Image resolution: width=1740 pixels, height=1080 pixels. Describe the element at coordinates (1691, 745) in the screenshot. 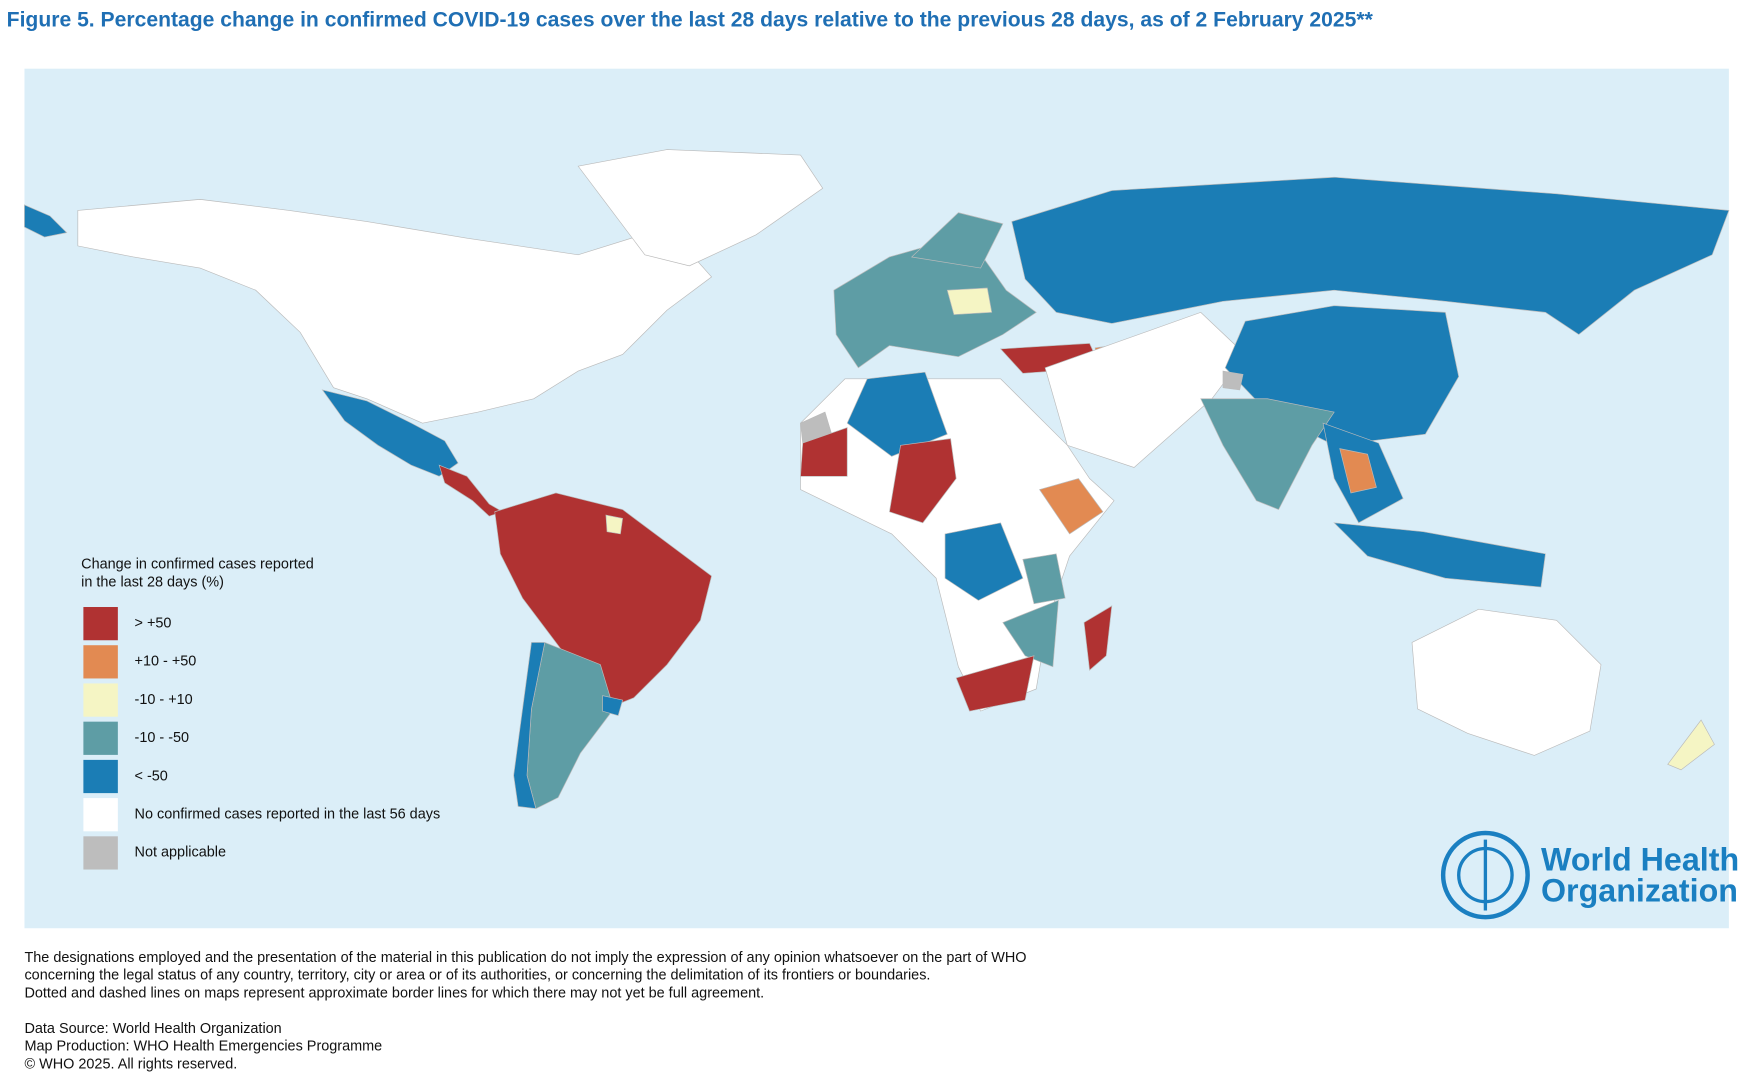

I see `new-zealand` at that location.